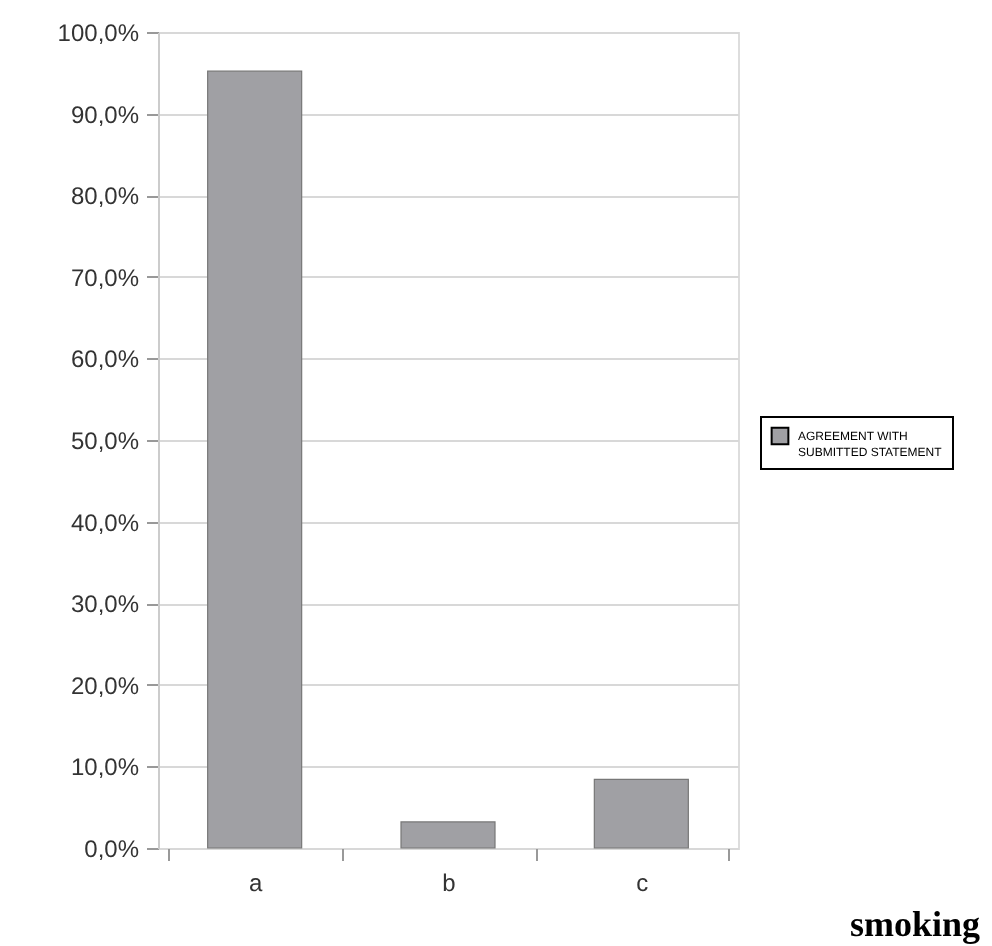 This screenshot has width=992, height=946. What do you see at coordinates (105, 277) in the screenshot?
I see `y-tick-label: 70,0%` at bounding box center [105, 277].